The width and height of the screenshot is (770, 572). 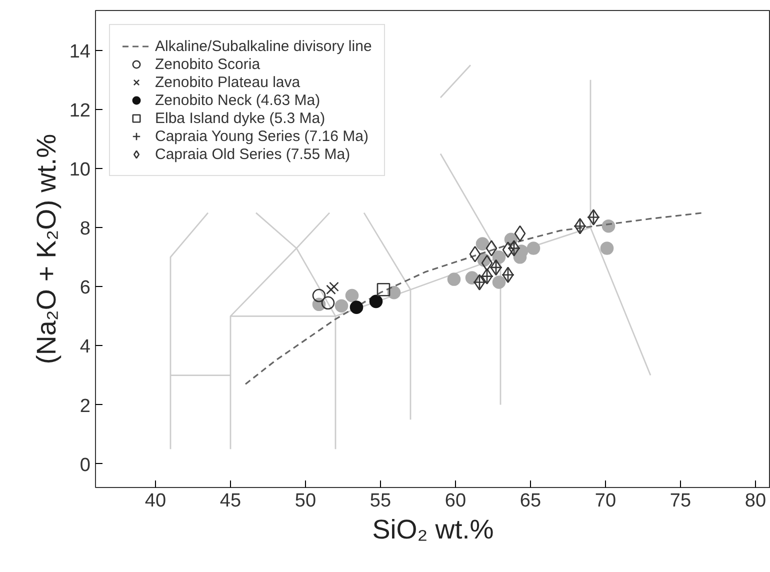 I want to click on x-tick-label: 80, so click(x=755, y=501).